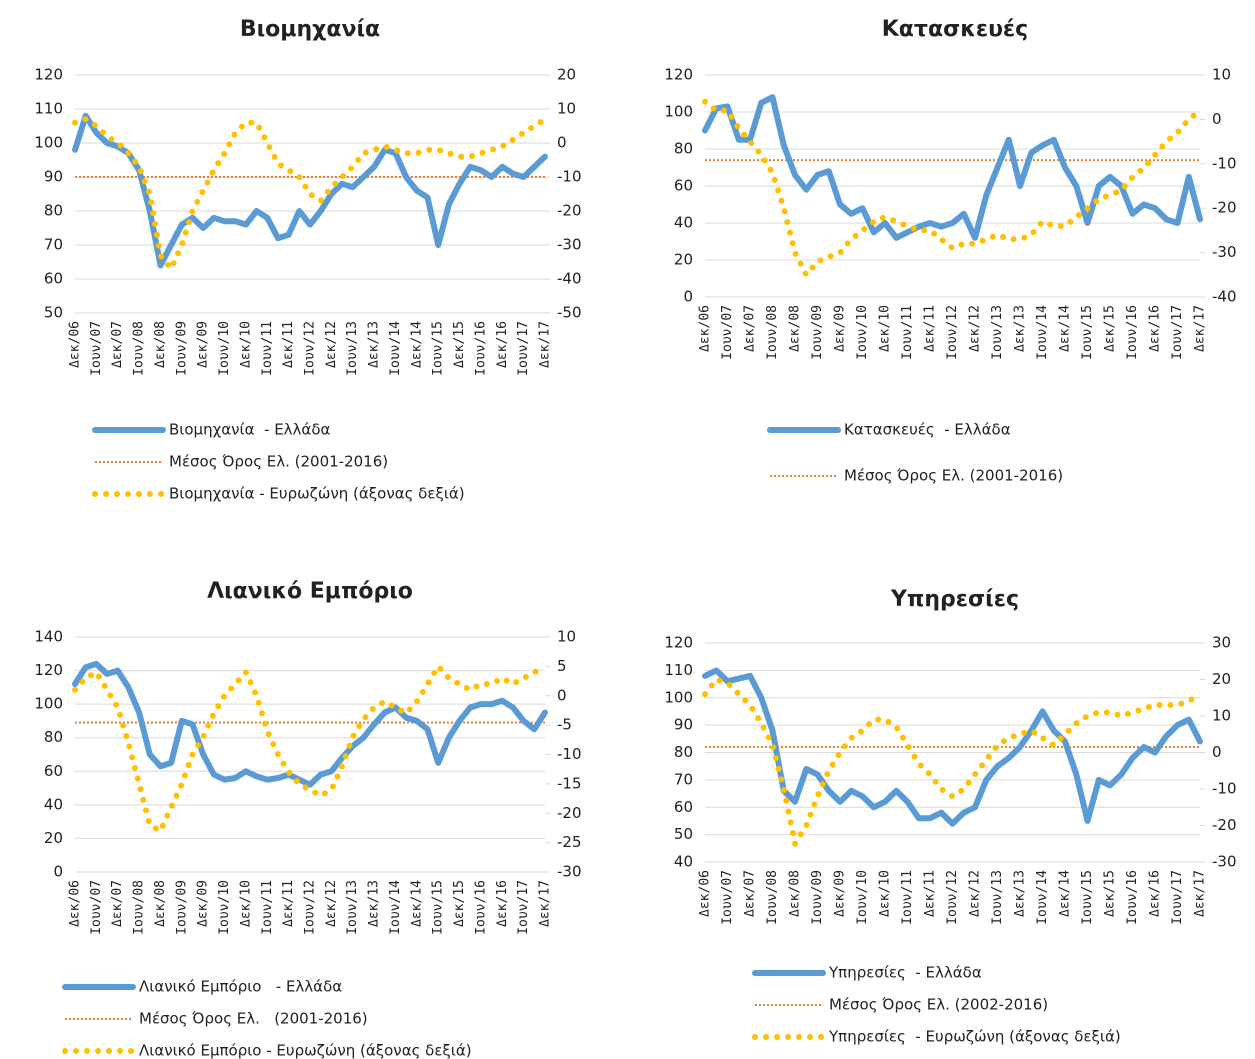 The image size is (1255, 1059). Describe the element at coordinates (569, 279) in the screenshot. I see `y2-tick-label: -40` at that location.